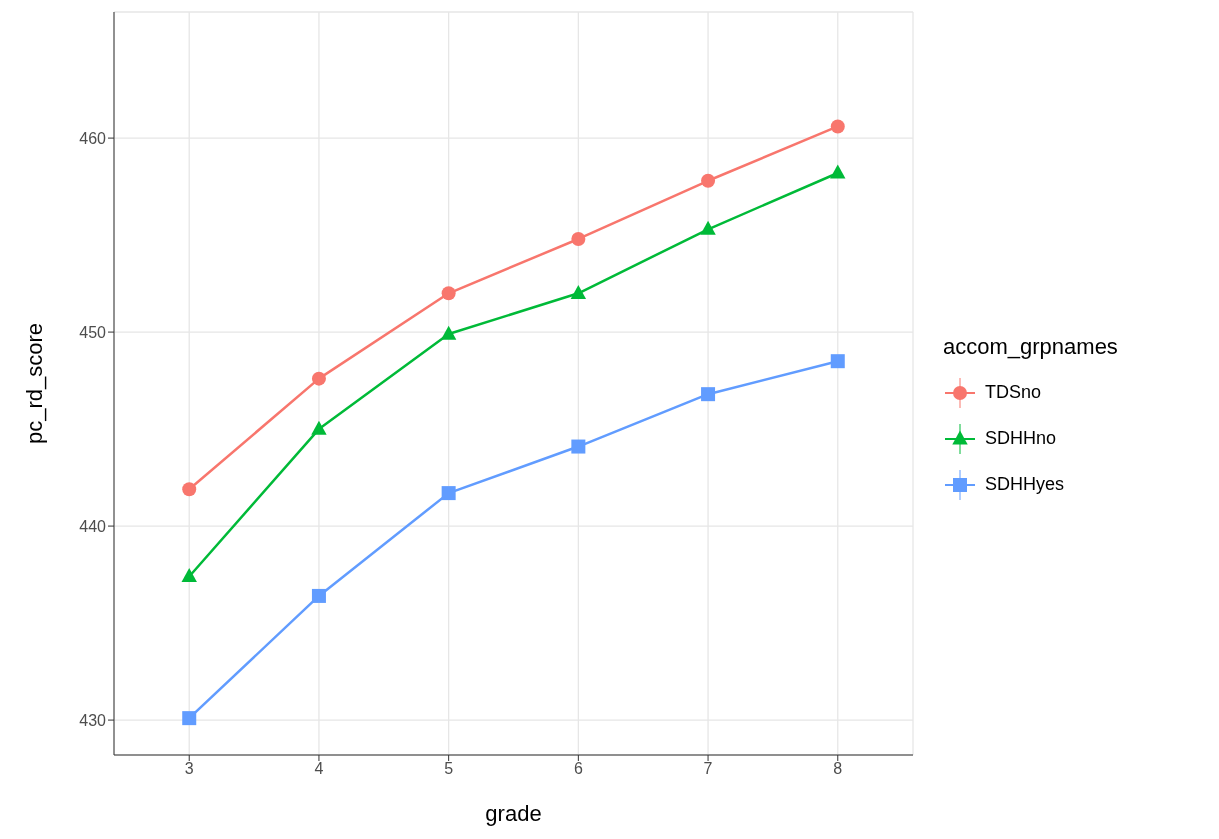 This screenshot has height=839, width=1219. I want to click on legend-label: SDHHno, so click(1021, 438).